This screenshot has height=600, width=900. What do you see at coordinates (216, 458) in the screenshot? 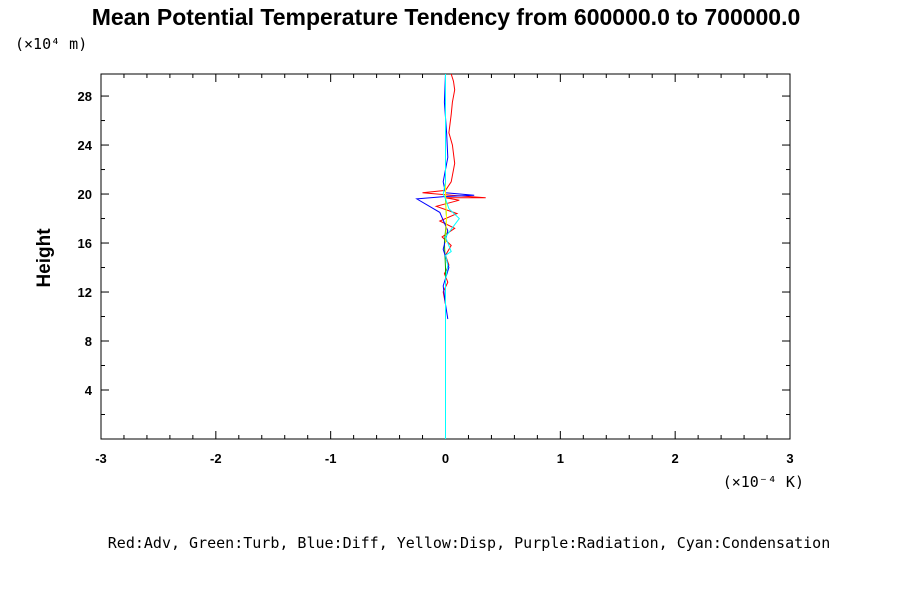
I see `x-tick-label: -2` at bounding box center [216, 458].